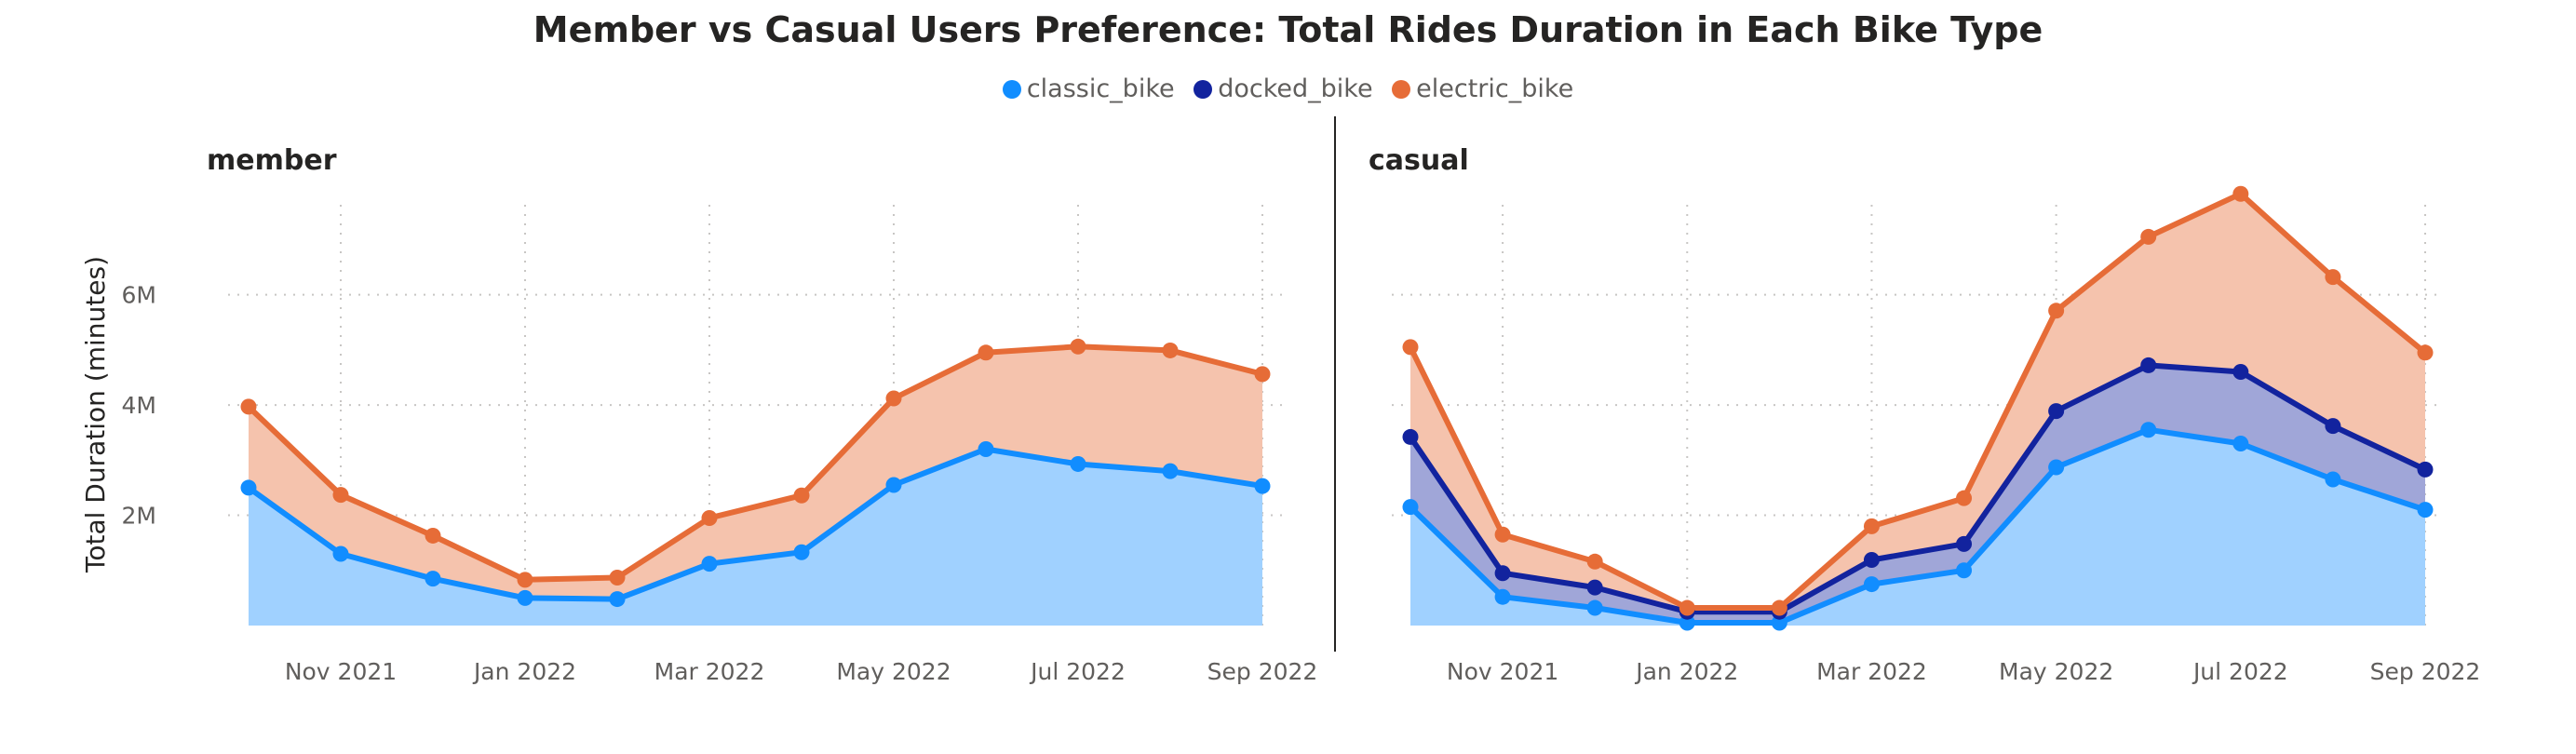 The height and width of the screenshot is (754, 2576). What do you see at coordinates (1419, 161) in the screenshot?
I see `panel-title-casual: casual` at bounding box center [1419, 161].